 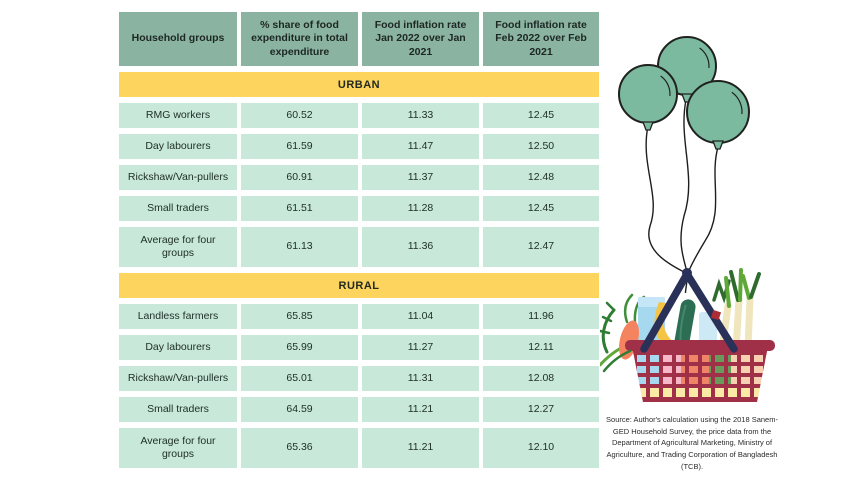 What do you see at coordinates (420, 208) in the screenshot?
I see `value-cell: 11.28` at bounding box center [420, 208].